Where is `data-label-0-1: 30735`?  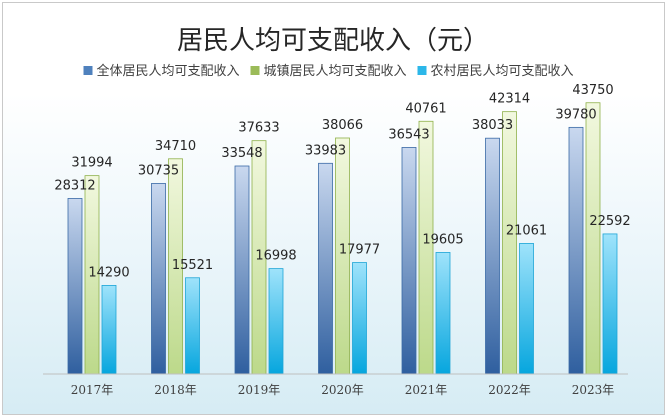 data-label-0-1: 30735 is located at coordinates (158, 170).